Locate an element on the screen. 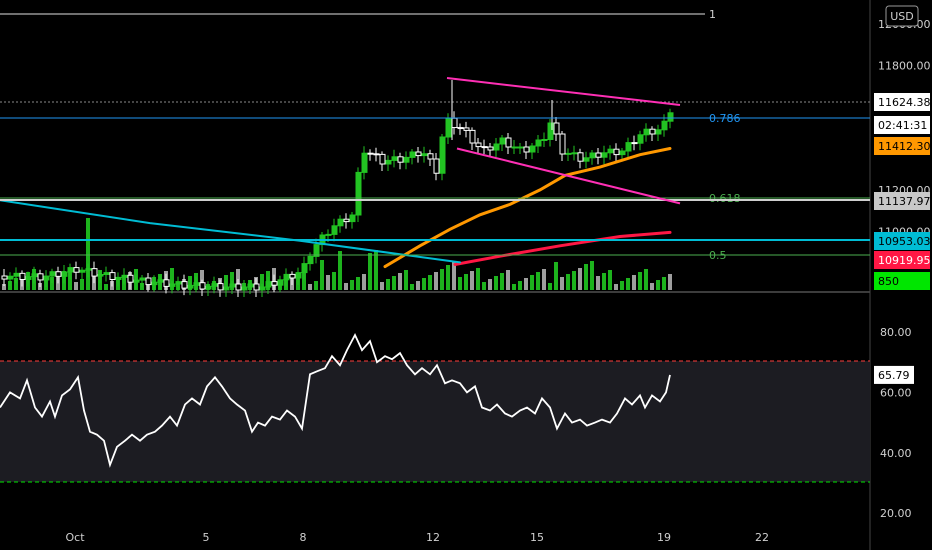  price-tag-label: 11624.38 is located at coordinates (904, 102).